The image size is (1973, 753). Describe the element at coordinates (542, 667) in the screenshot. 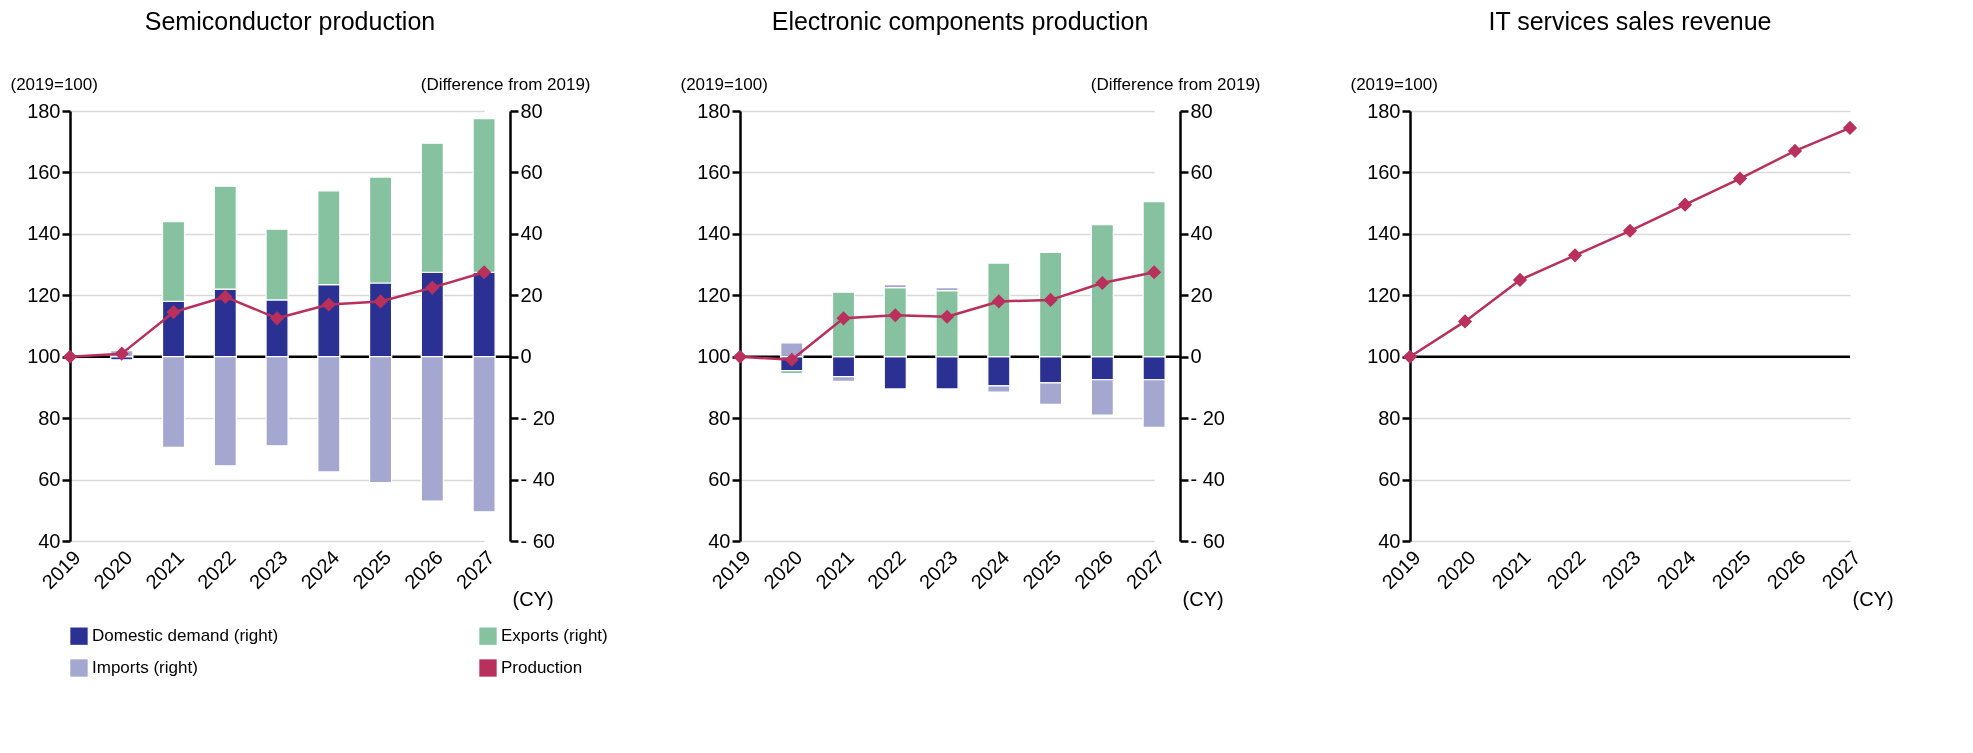

I see `legend-label: Production` at that location.